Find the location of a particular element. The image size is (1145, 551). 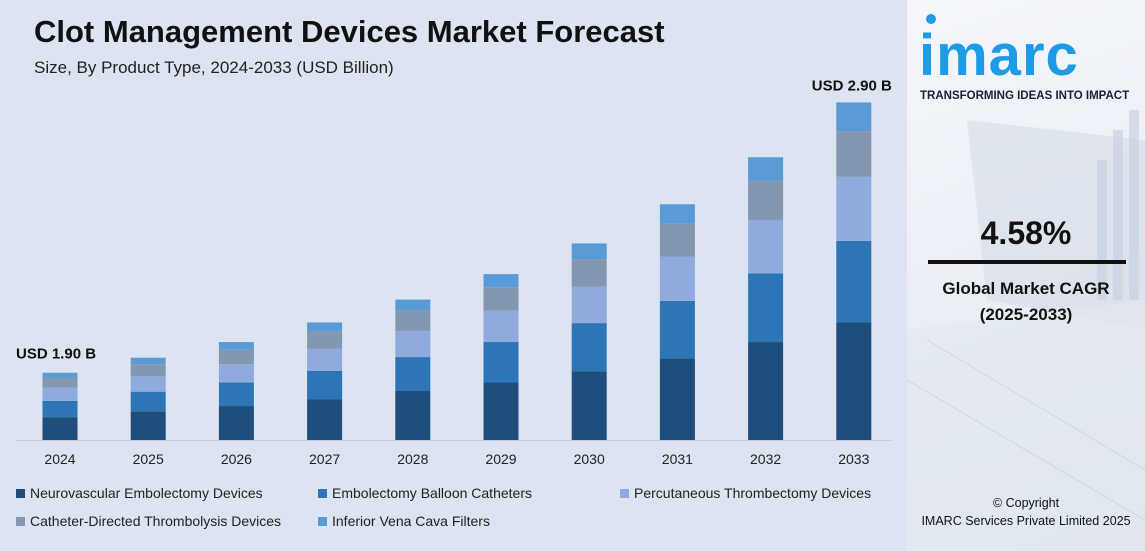

bar-segment-2024-s5 is located at coordinates (60, 375).